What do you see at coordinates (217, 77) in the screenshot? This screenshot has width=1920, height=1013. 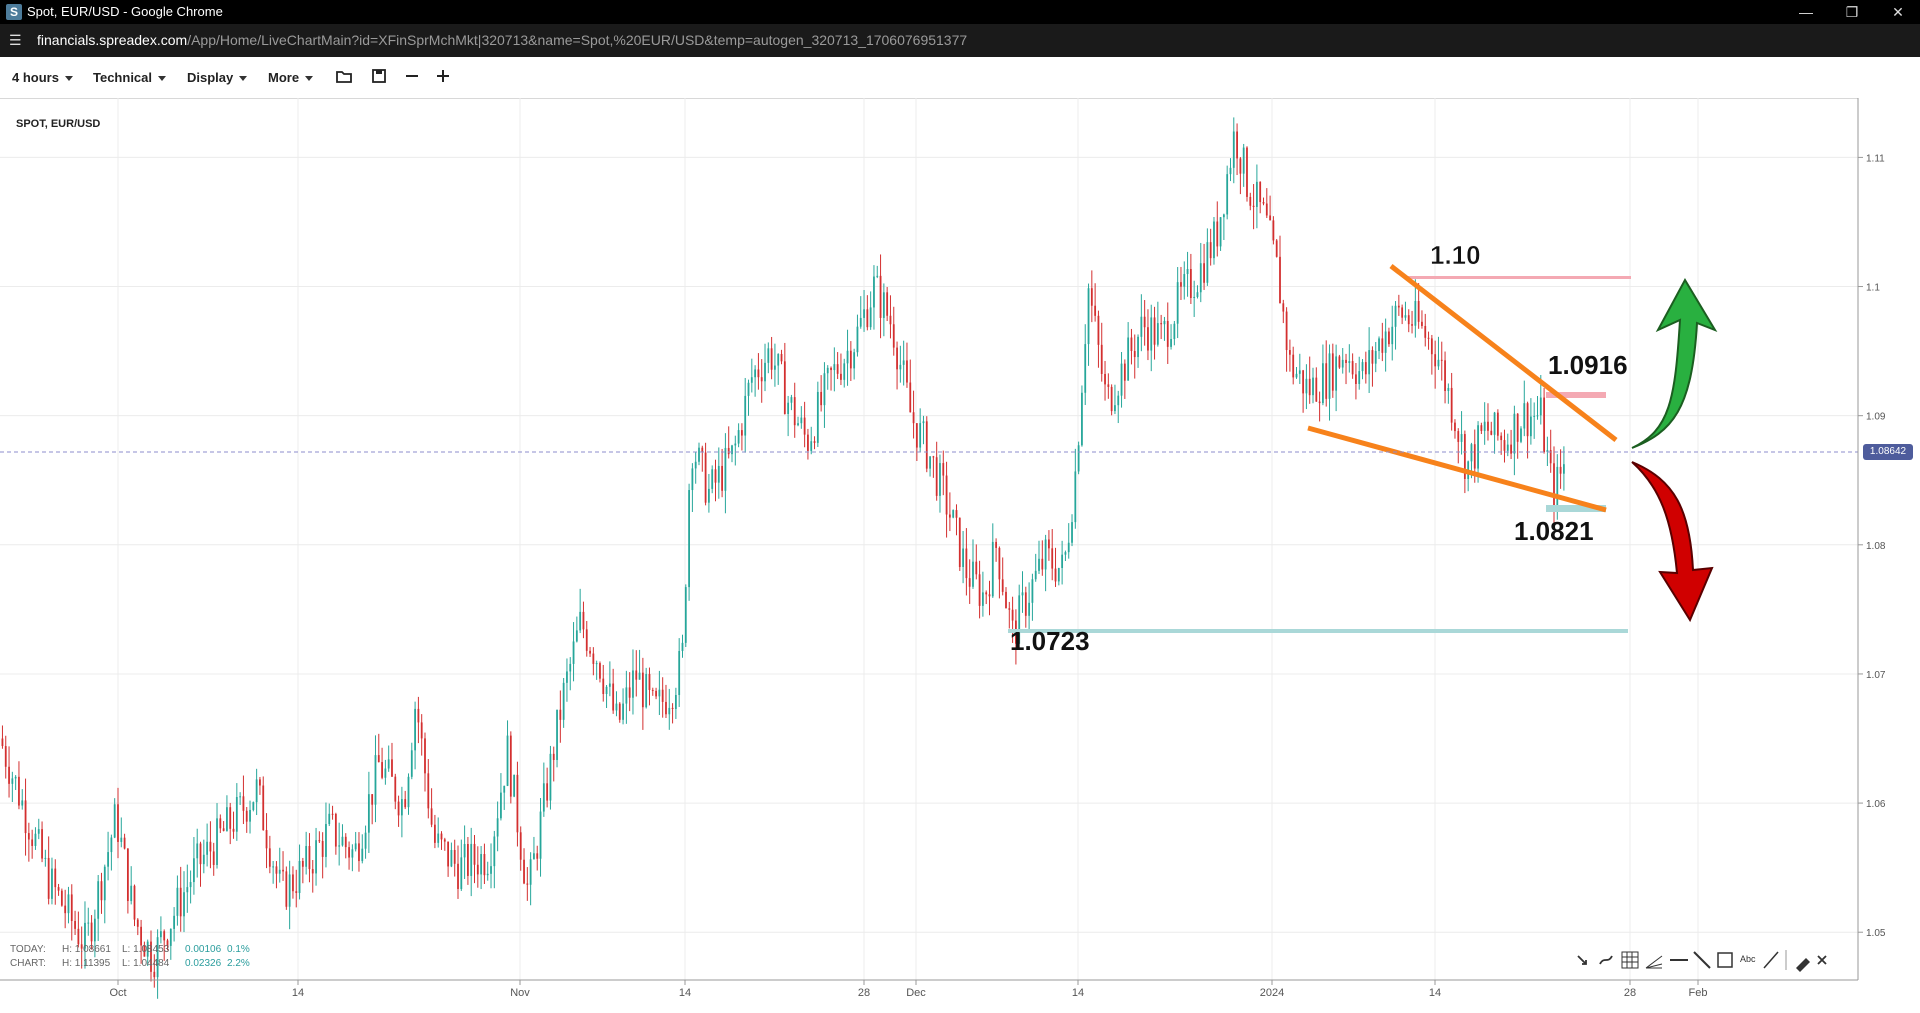 I see `display-menu: Display` at bounding box center [217, 77].